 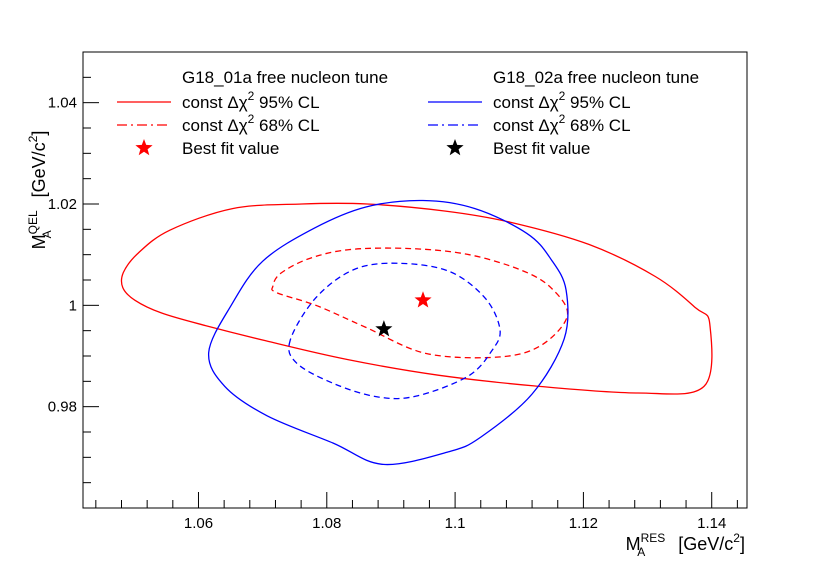 I want to click on best-fit-markers, so click(x=403, y=314).